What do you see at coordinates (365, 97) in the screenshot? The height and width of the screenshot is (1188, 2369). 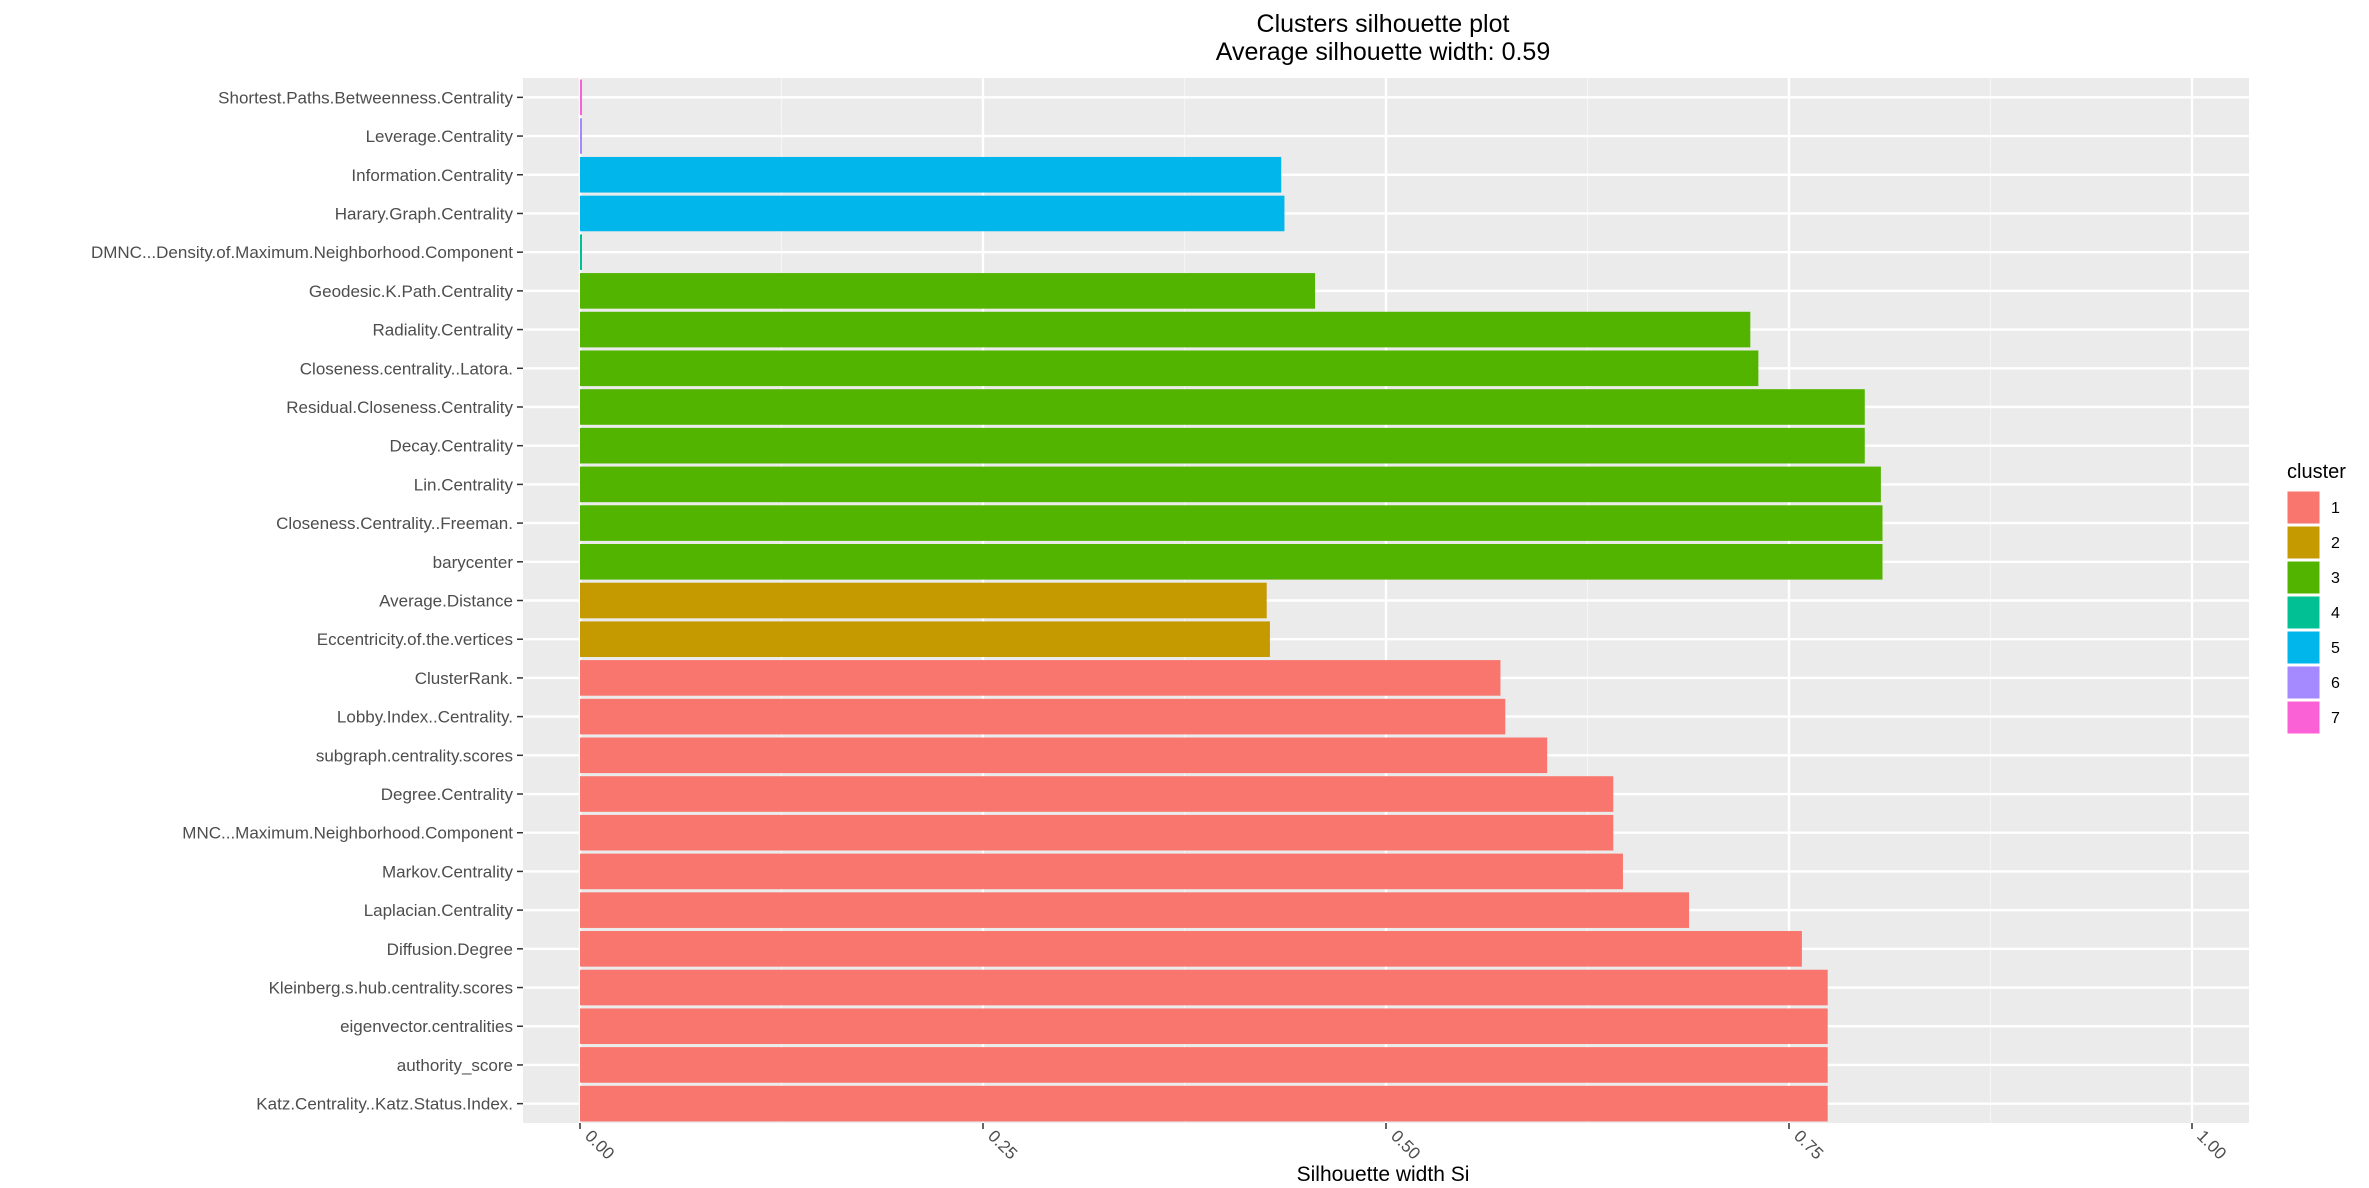 I see `y-tick-label: Shortest.Paths.Betweenness.Centrality` at bounding box center [365, 97].